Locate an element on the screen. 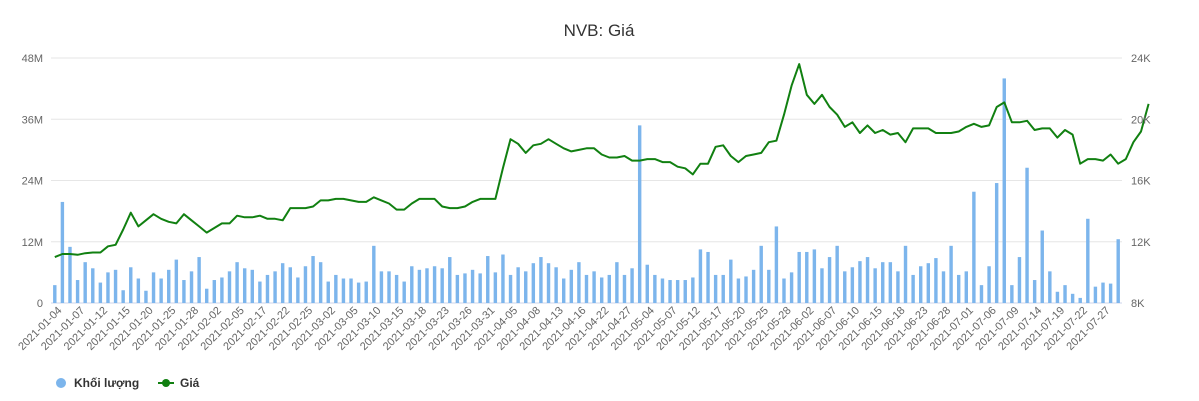 Image resolution: width=1199 pixels, height=401 pixels. left-tick-label: 24M is located at coordinates (32, 182).